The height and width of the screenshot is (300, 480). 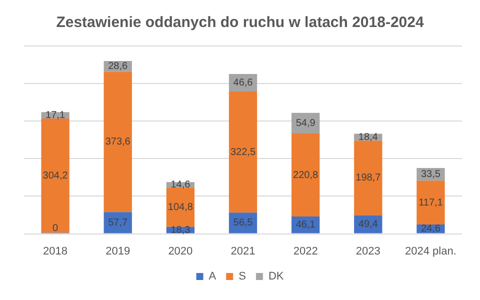 I want to click on legend-label: DK, so click(x=276, y=276).